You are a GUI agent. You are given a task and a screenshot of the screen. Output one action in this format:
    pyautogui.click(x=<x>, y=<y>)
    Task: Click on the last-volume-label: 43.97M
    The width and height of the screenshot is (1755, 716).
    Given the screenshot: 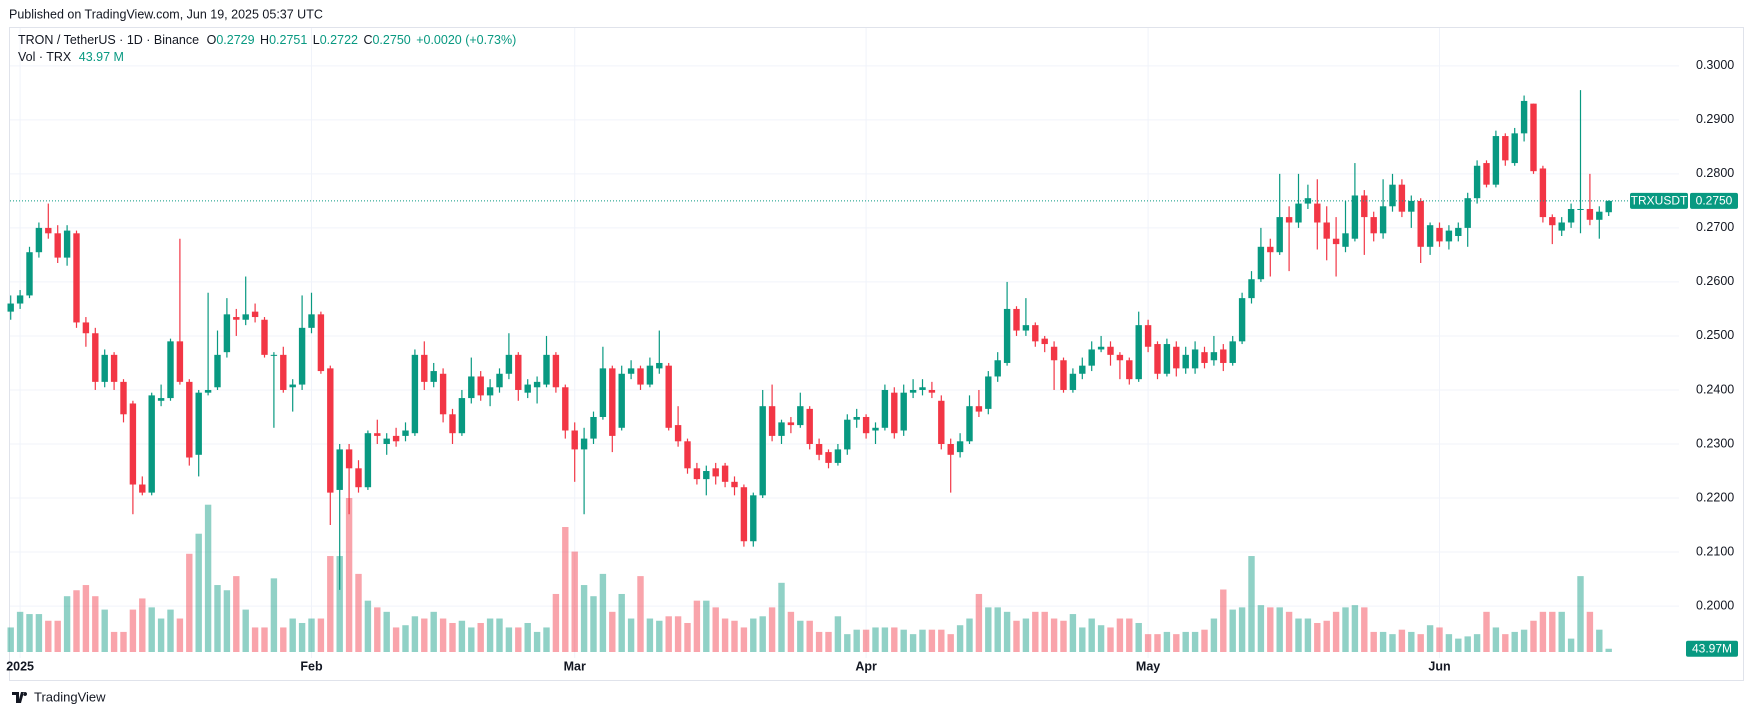 What is the action you would take?
    pyautogui.click(x=1712, y=648)
    